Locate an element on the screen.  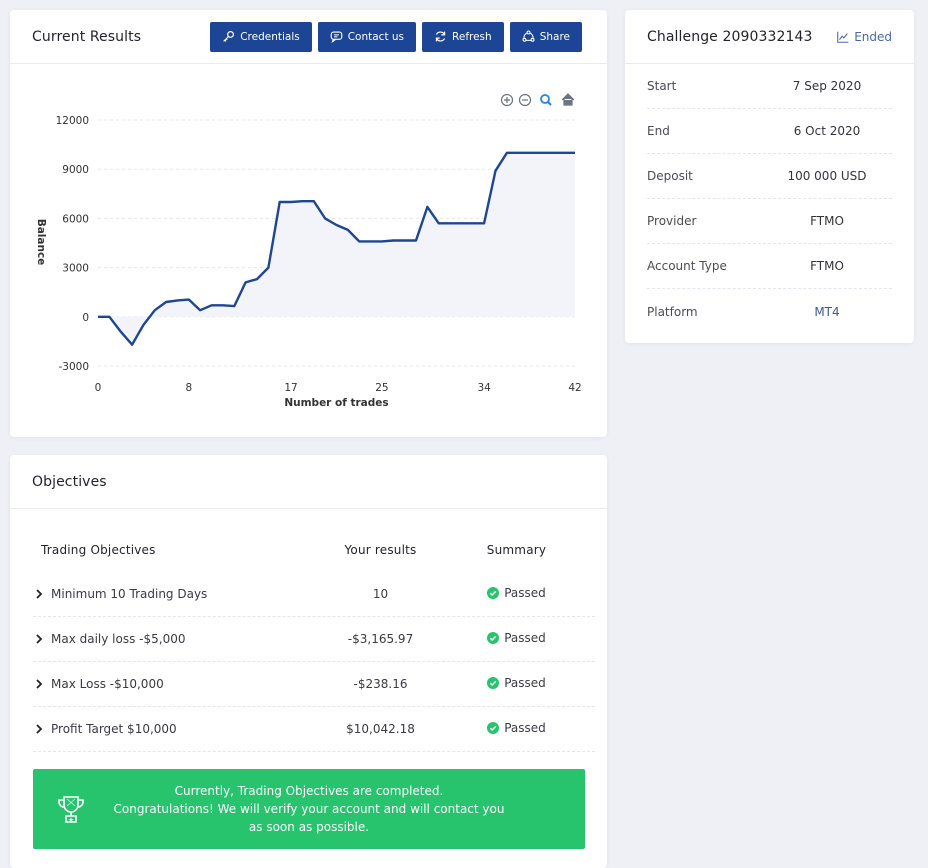
y-tick-label: 9000 is located at coordinates (75, 170).